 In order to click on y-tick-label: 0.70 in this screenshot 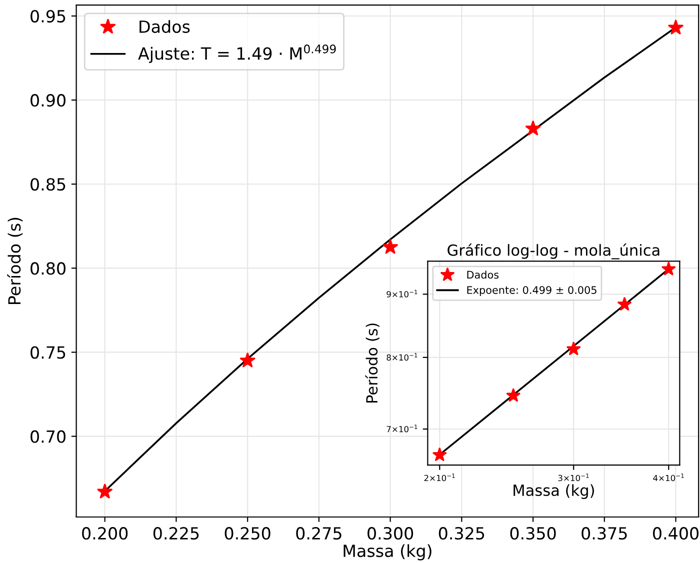, I will do `click(48, 436)`.